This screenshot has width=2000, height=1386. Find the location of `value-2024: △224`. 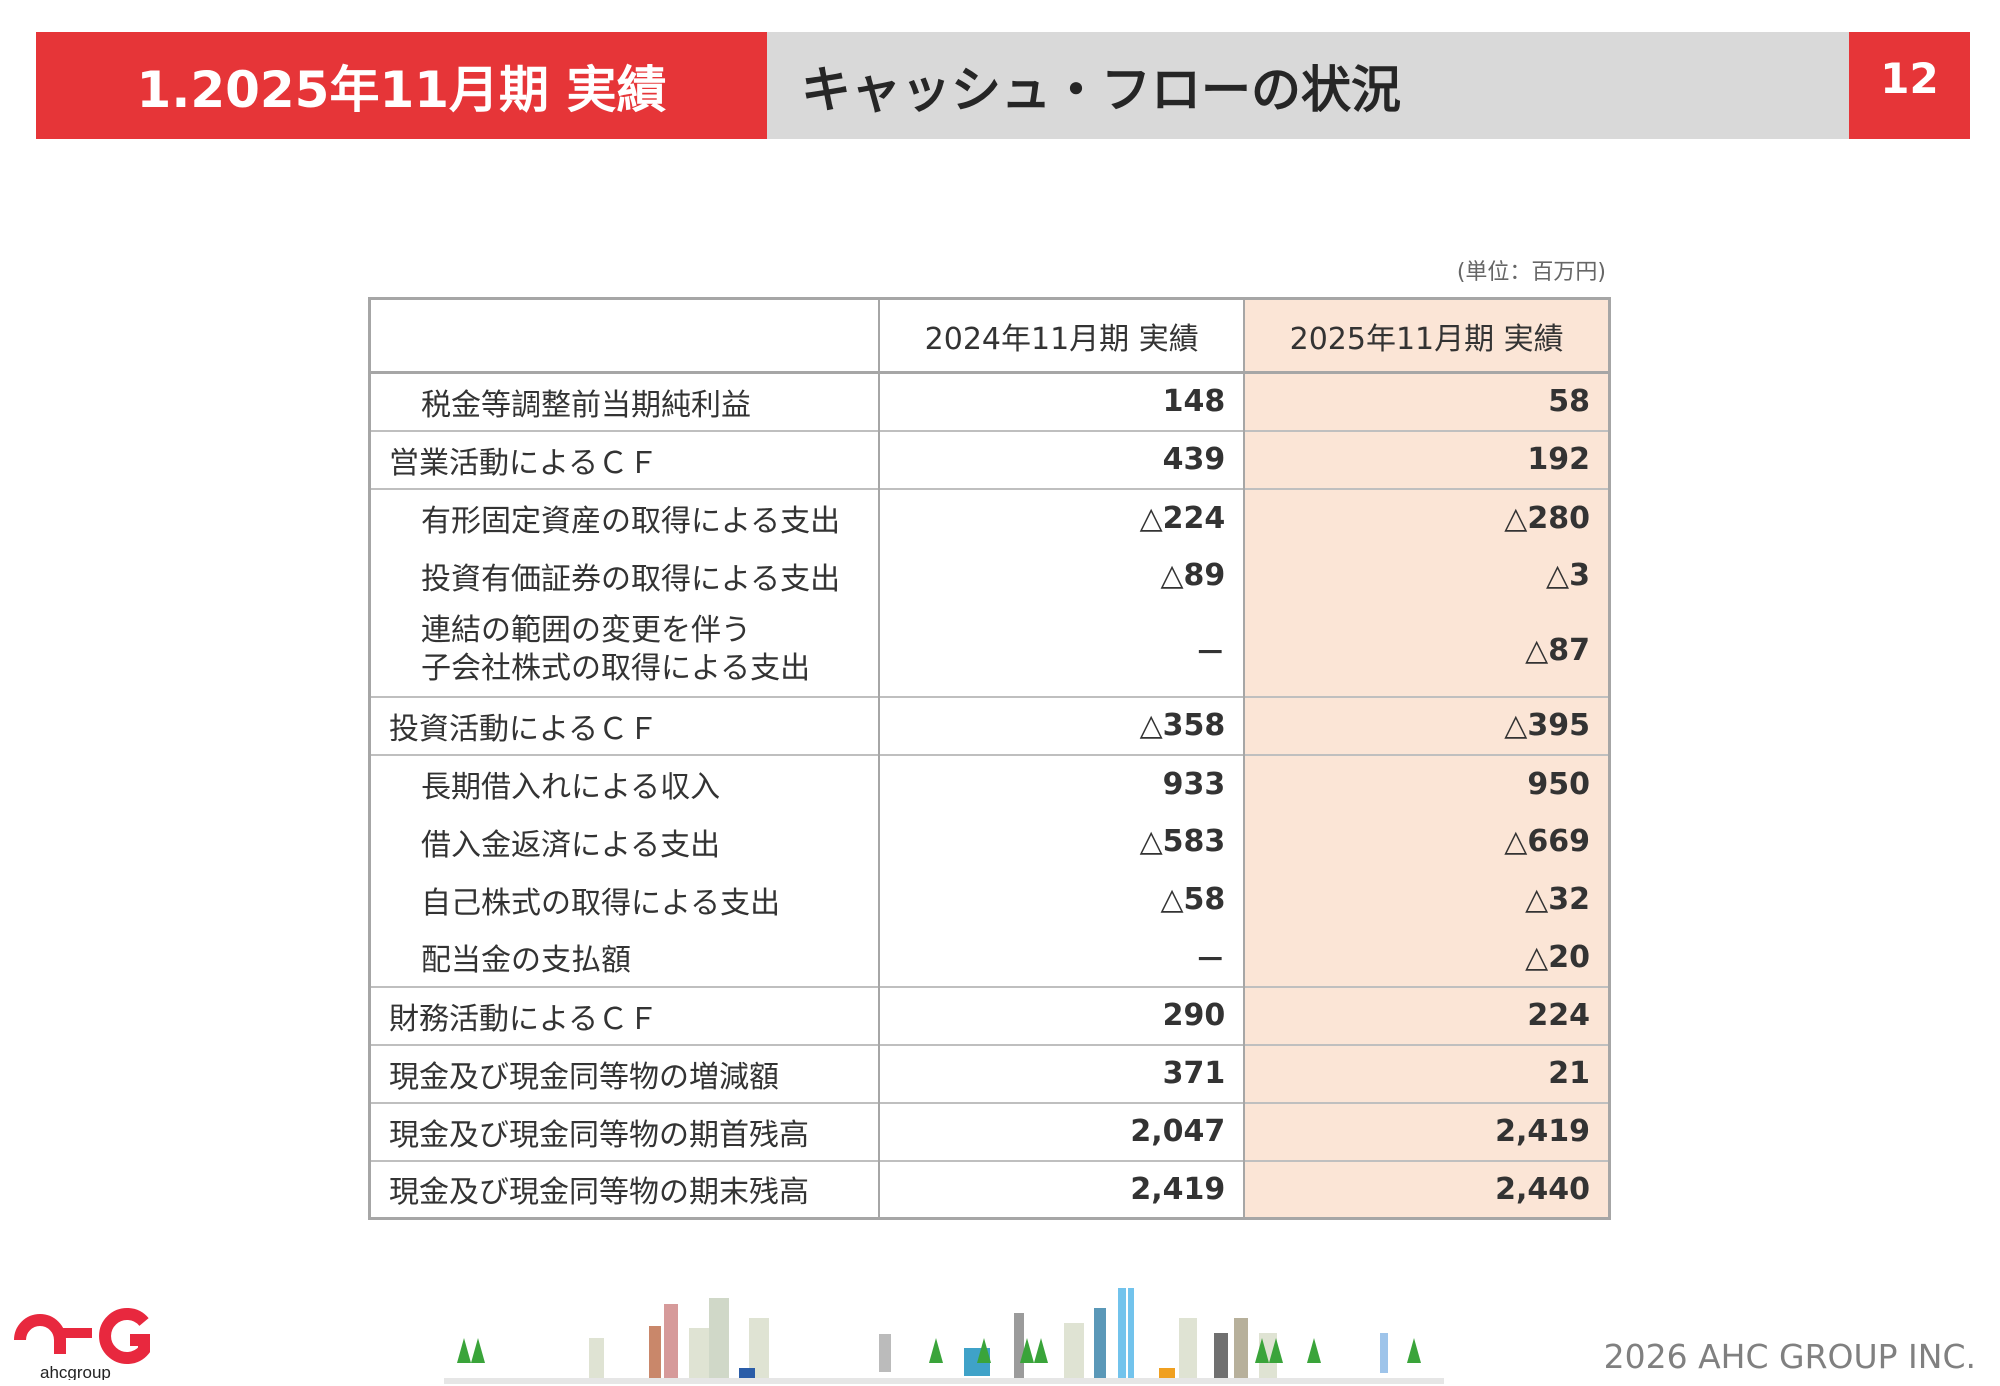

value-2024: △224 is located at coordinates (1062, 517).